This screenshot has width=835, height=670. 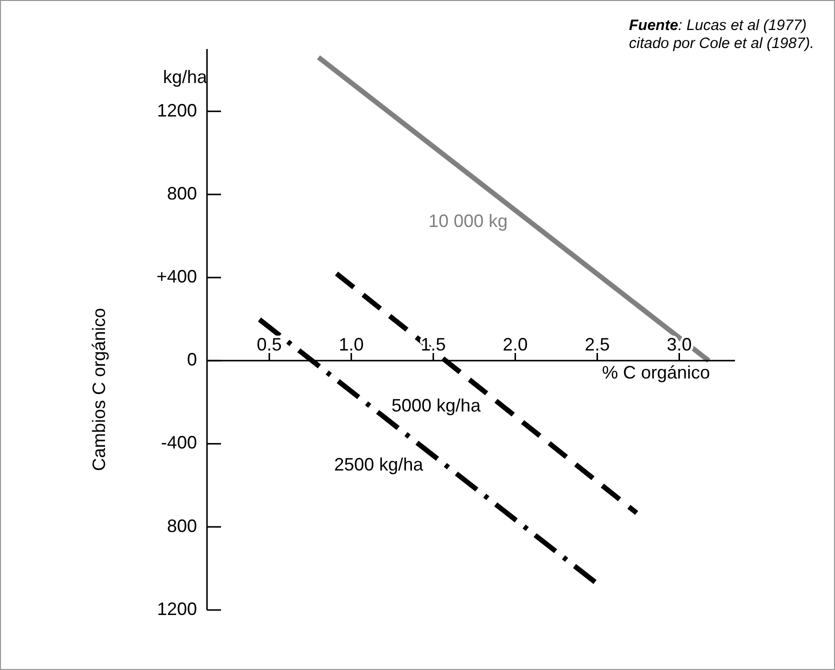 I want to click on x-tick-label: 0.5, so click(x=269, y=344).